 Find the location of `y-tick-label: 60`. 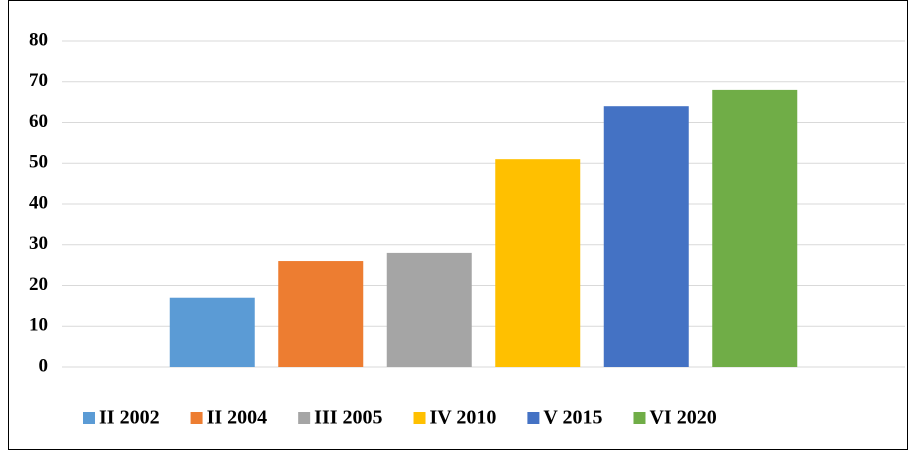

y-tick-label: 60 is located at coordinates (38, 121).